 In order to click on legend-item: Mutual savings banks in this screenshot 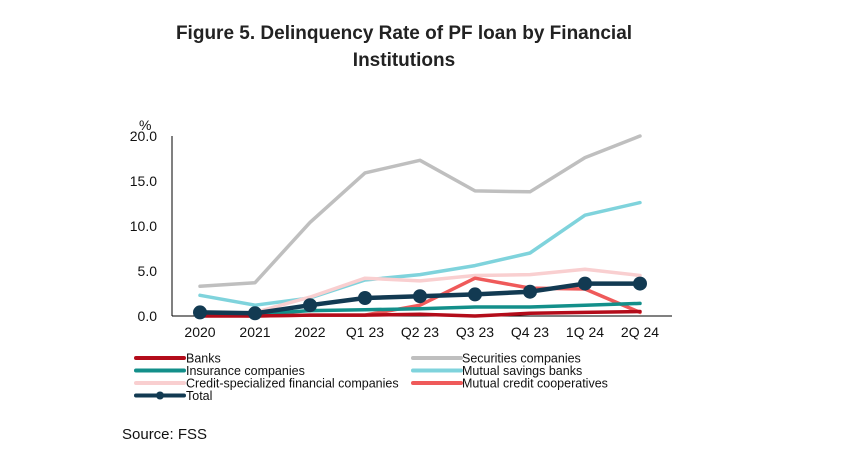, I will do `click(496, 371)`.